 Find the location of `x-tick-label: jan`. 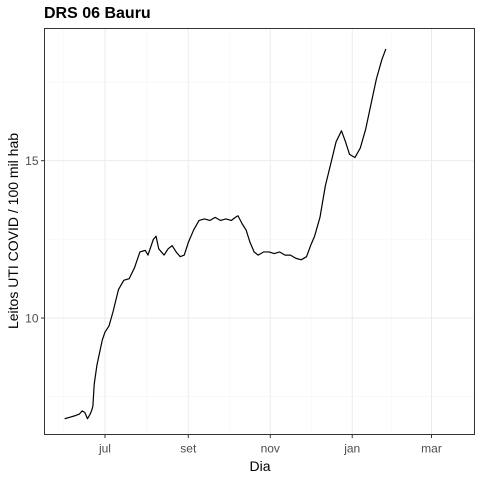

x-tick-label: jan is located at coordinates (351, 449).